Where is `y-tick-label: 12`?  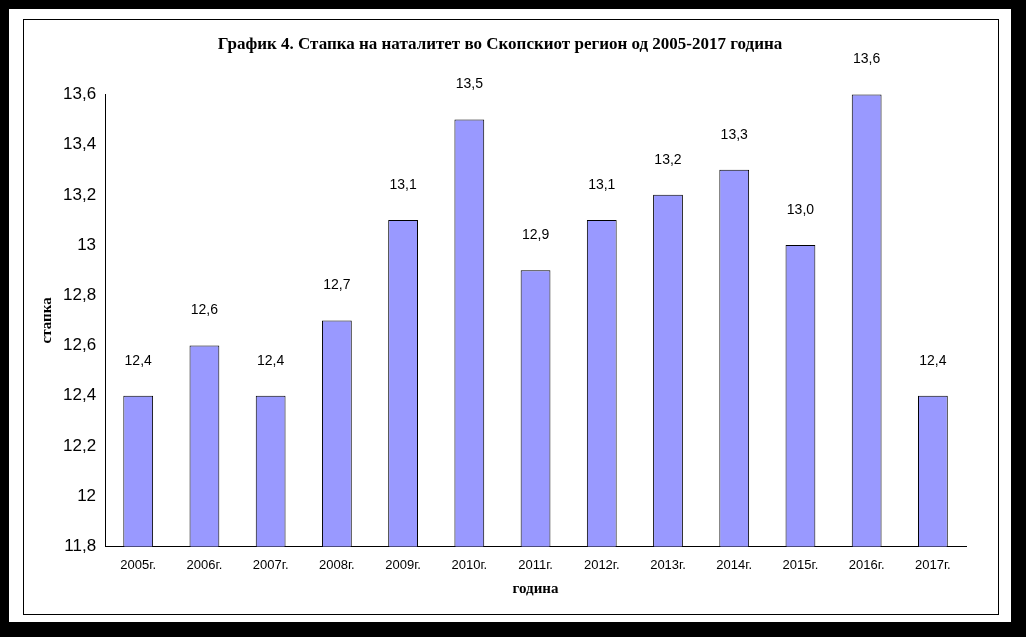
y-tick-label: 12 is located at coordinates (87, 495).